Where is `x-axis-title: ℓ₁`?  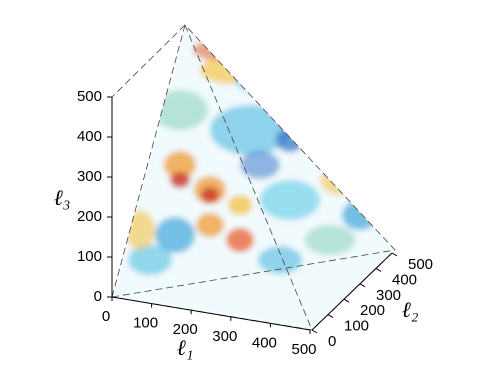 x-axis-title: ℓ₁ is located at coordinates (185, 347).